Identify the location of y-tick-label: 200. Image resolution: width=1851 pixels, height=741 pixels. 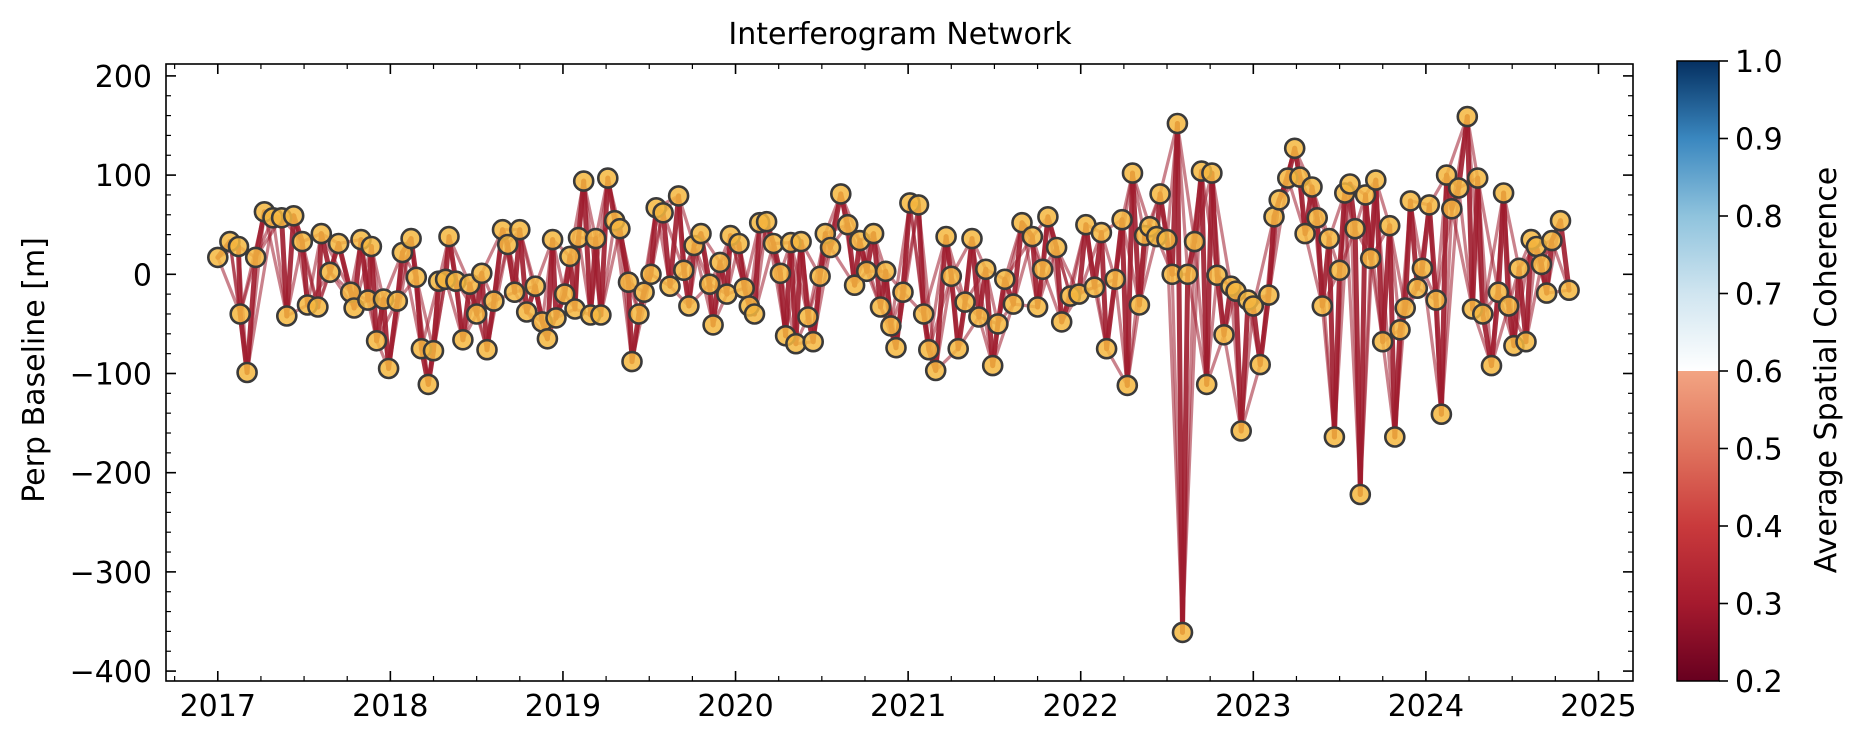
(123, 77).